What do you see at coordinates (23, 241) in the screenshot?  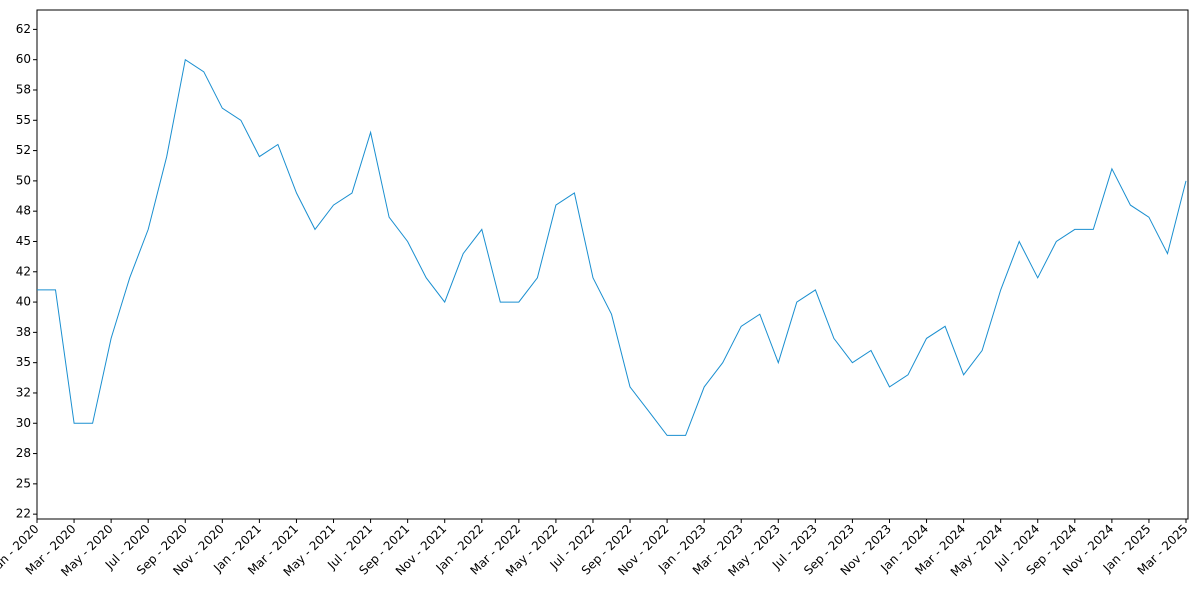 I see `y-tick-label: 45` at bounding box center [23, 241].